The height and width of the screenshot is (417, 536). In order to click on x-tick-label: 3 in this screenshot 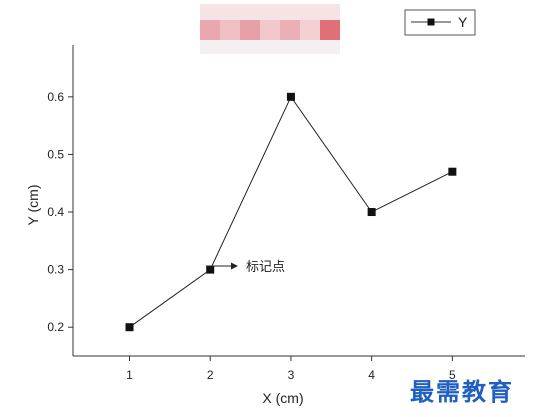, I will do `click(291, 375)`.